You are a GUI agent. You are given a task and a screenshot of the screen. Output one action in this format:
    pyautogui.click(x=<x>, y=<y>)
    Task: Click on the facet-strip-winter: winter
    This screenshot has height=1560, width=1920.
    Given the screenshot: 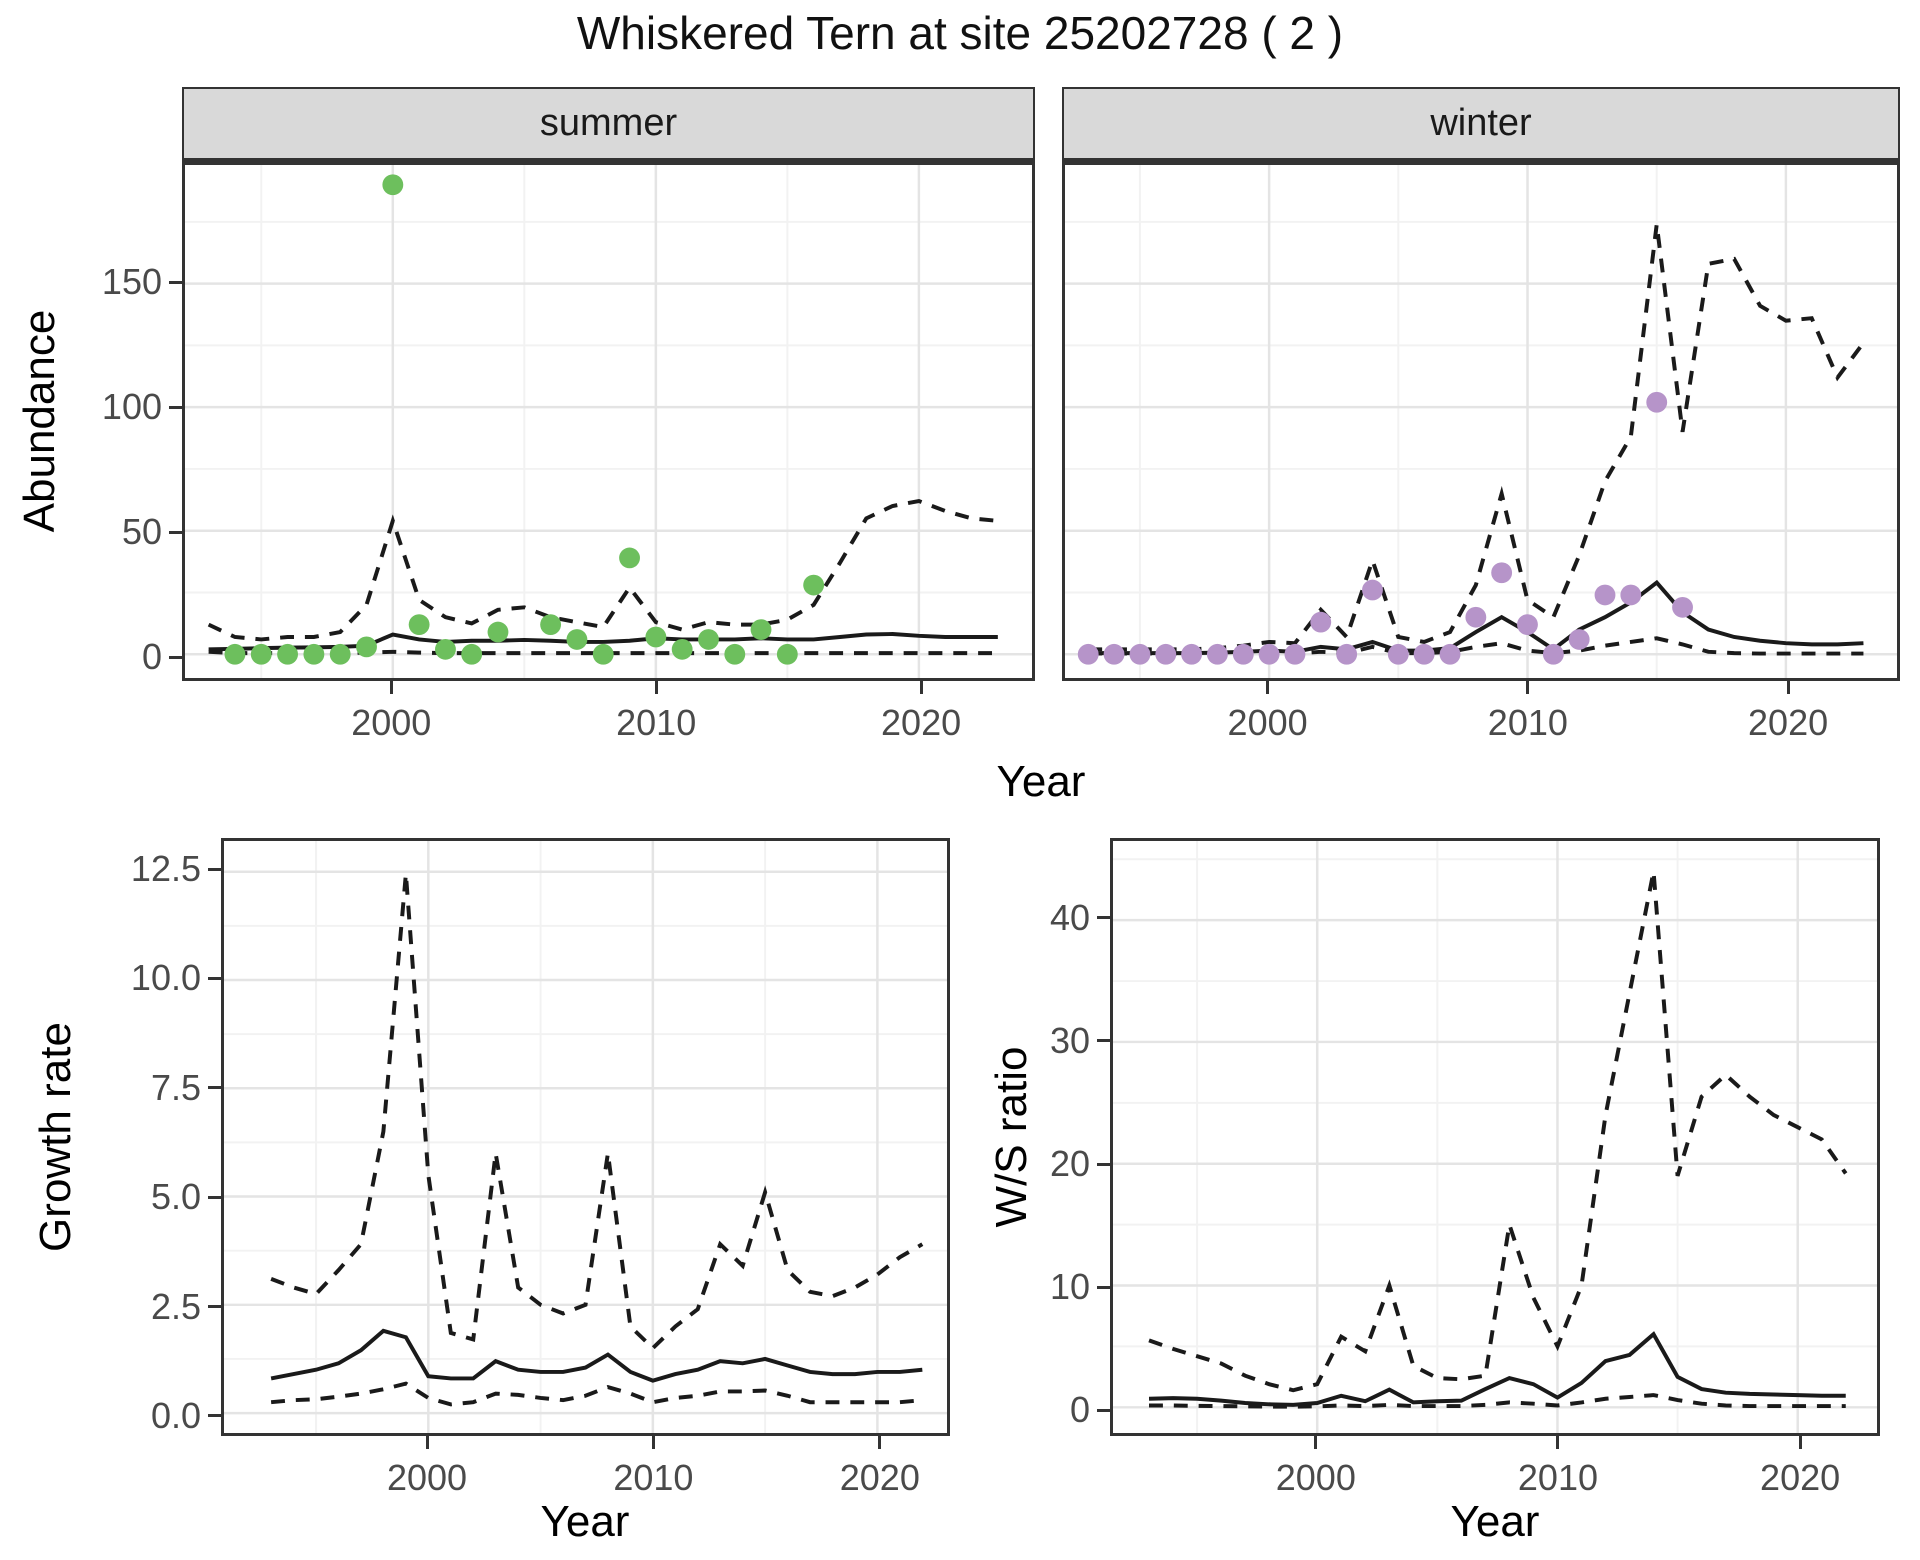 What is the action you would take?
    pyautogui.click(x=1481, y=124)
    